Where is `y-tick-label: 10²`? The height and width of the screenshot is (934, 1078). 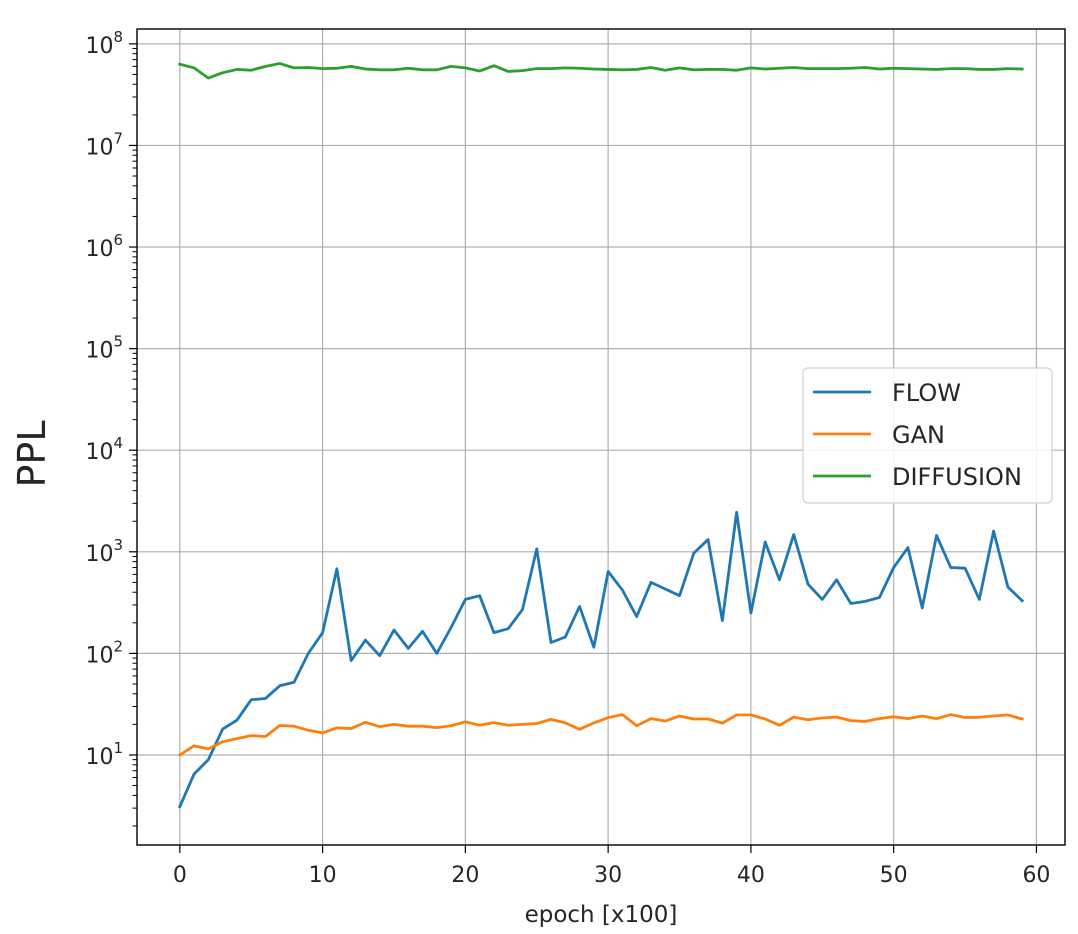
y-tick-label: 10² is located at coordinates (104, 652).